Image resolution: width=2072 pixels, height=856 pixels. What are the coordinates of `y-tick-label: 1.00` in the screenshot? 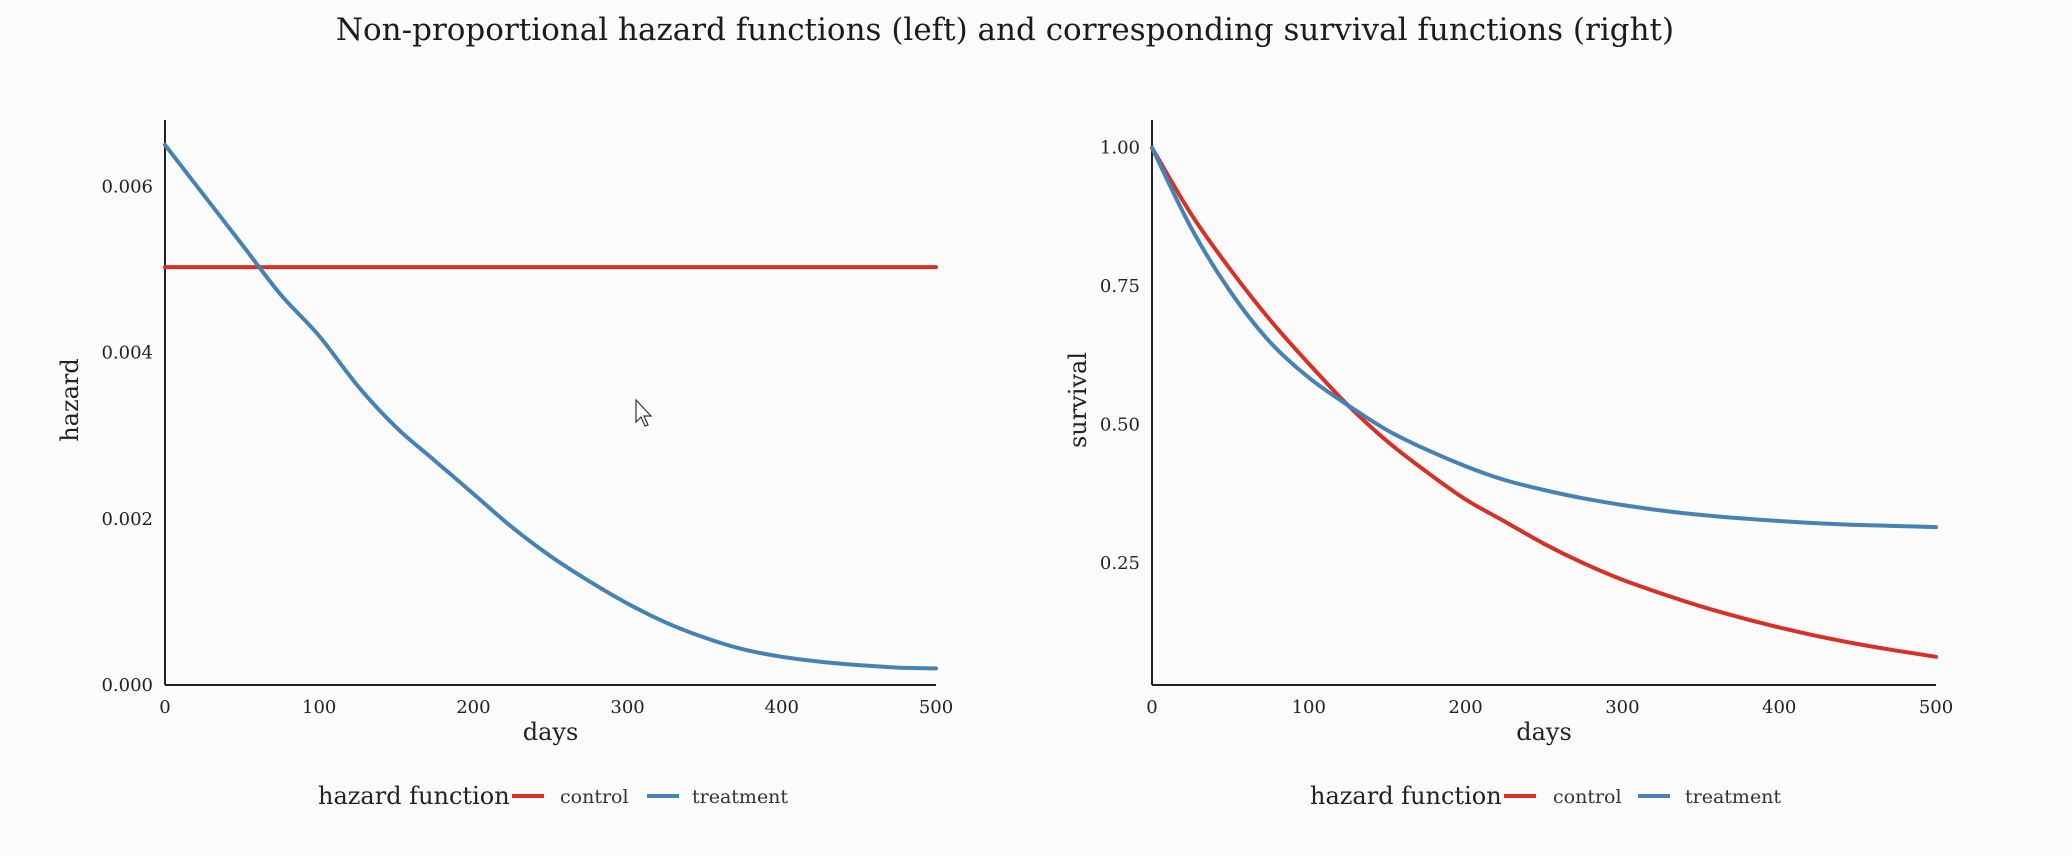 It's located at (1120, 148).